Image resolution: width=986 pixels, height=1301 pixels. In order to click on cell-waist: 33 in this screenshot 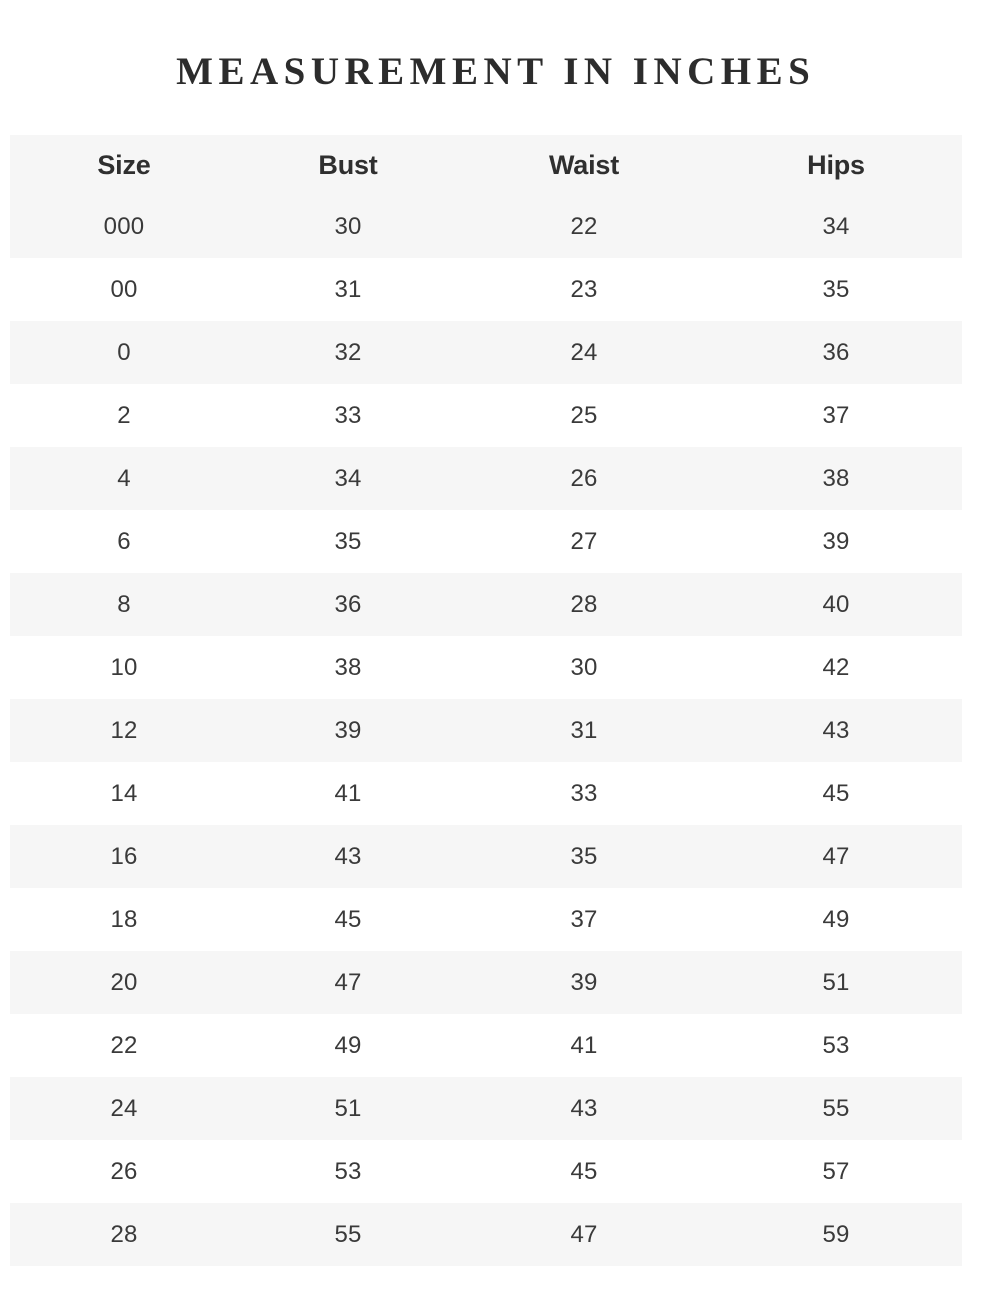, I will do `click(584, 793)`.